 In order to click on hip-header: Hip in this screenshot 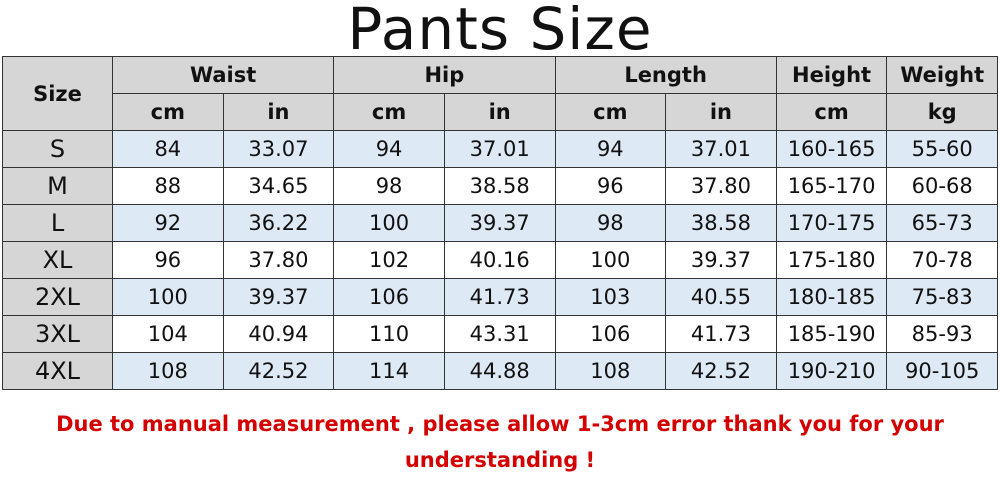, I will do `click(444, 75)`.